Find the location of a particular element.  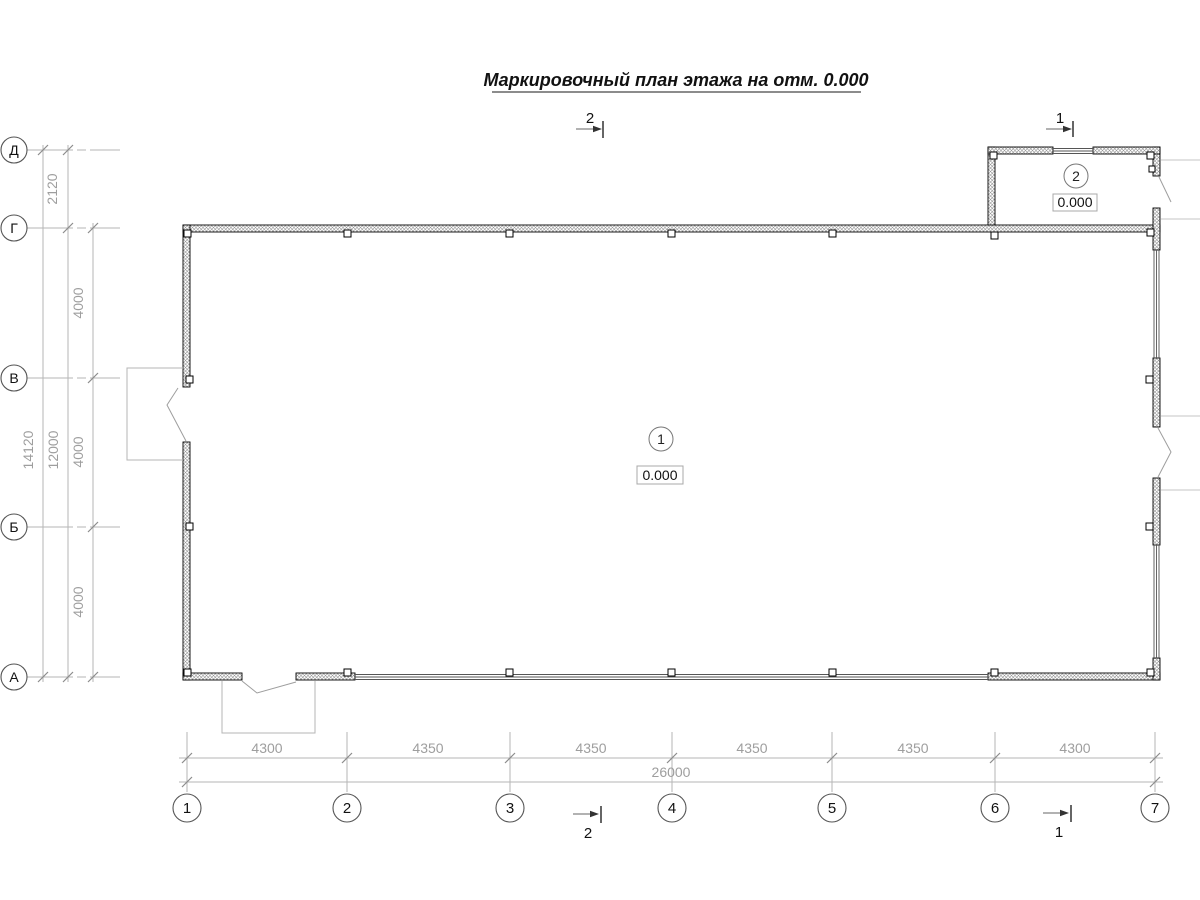

section-mark-bottom-1: 1 is located at coordinates (1057, 823).